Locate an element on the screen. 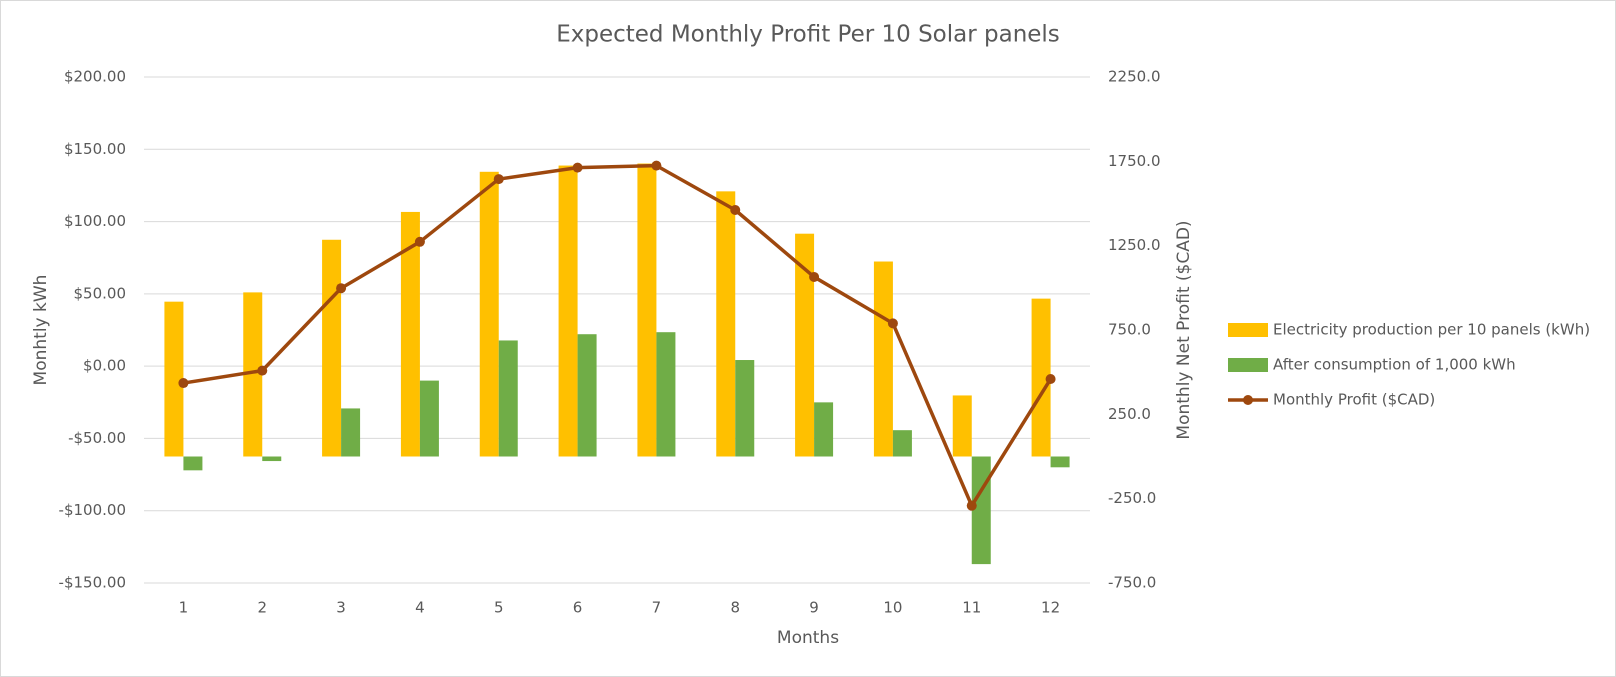  y-tick-label: $150.00 is located at coordinates (95, 149).